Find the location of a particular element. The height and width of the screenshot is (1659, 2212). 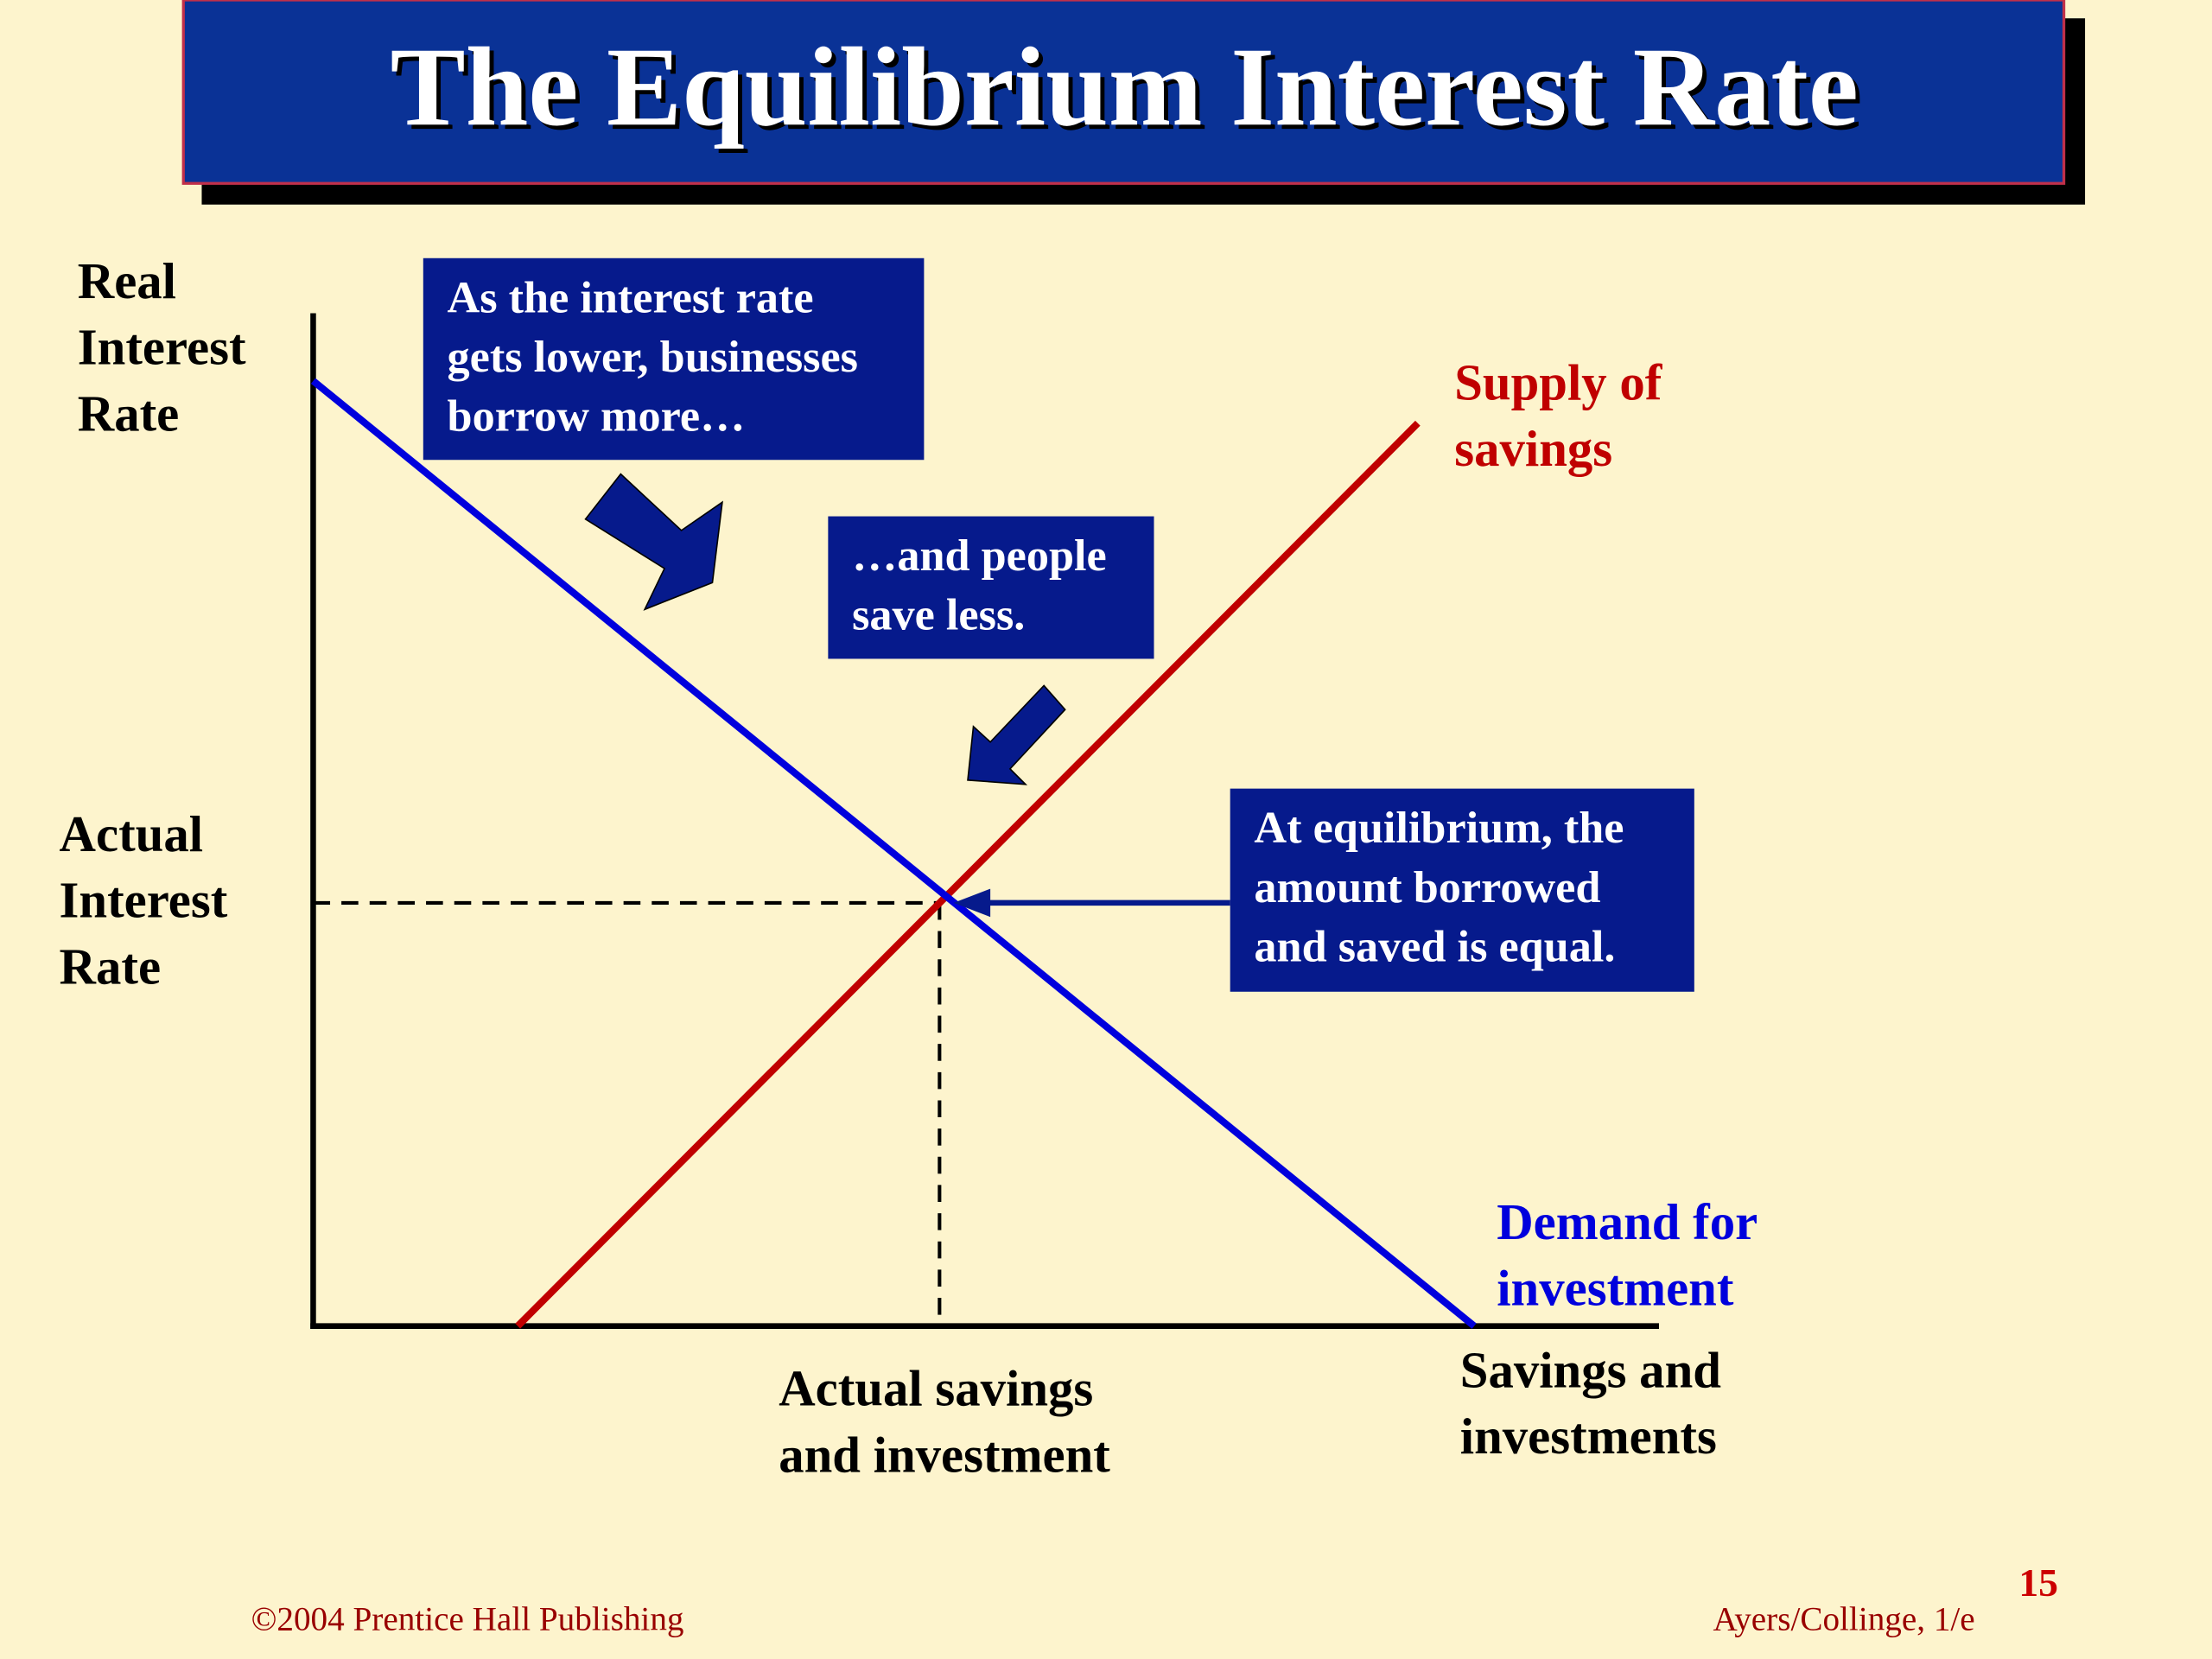

title-shadow-text: The Equilibrium Interest Rate is located at coordinates (1129, 91).